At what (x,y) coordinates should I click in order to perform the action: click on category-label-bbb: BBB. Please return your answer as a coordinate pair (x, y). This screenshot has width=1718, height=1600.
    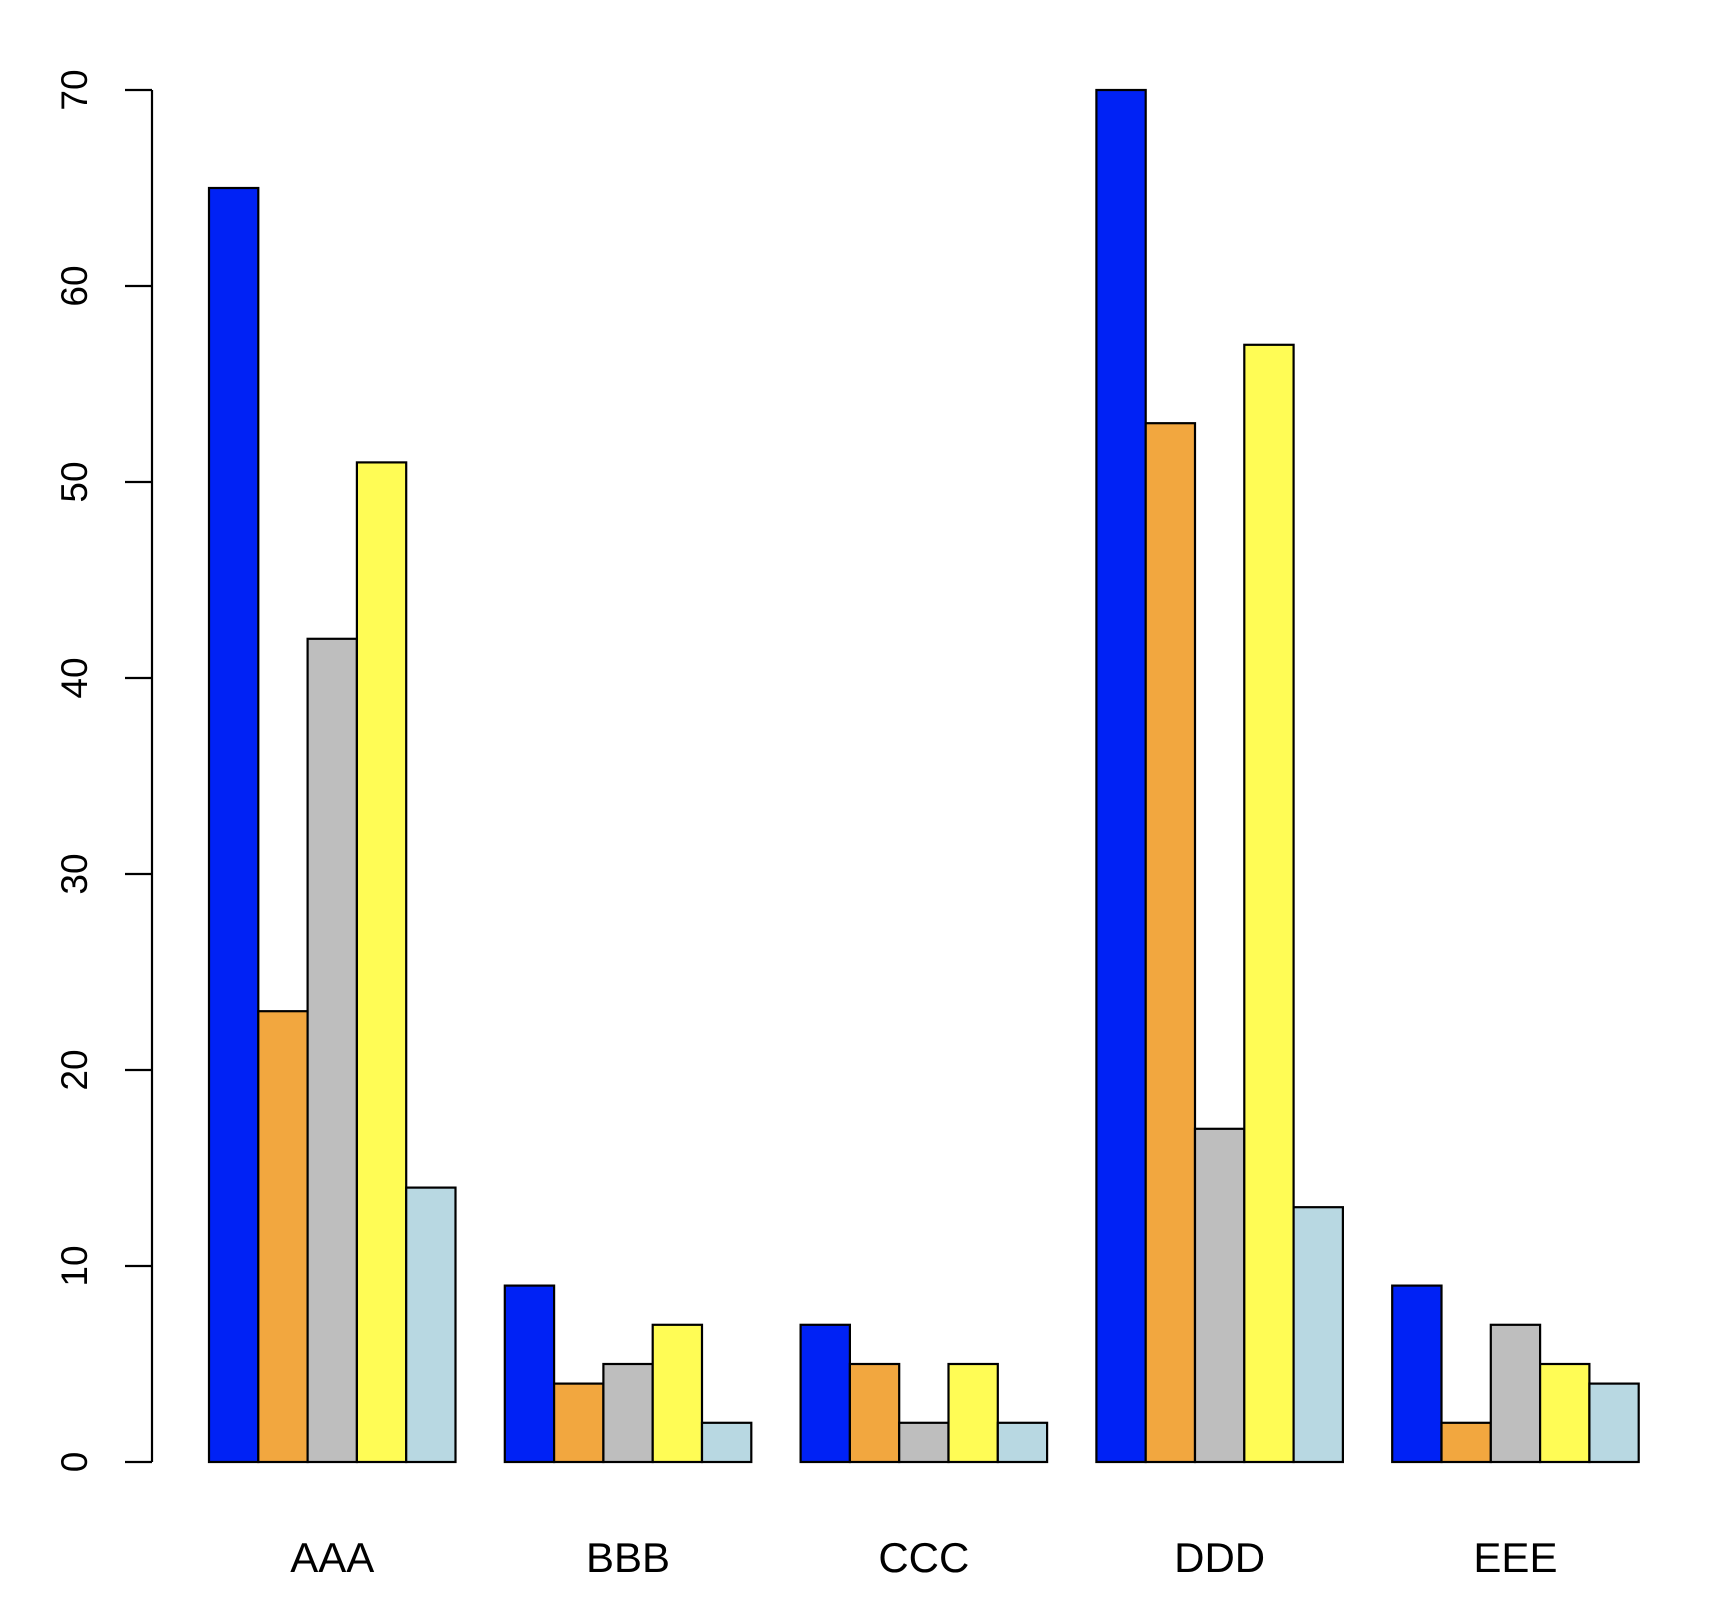
    Looking at the image, I should click on (628, 1557).